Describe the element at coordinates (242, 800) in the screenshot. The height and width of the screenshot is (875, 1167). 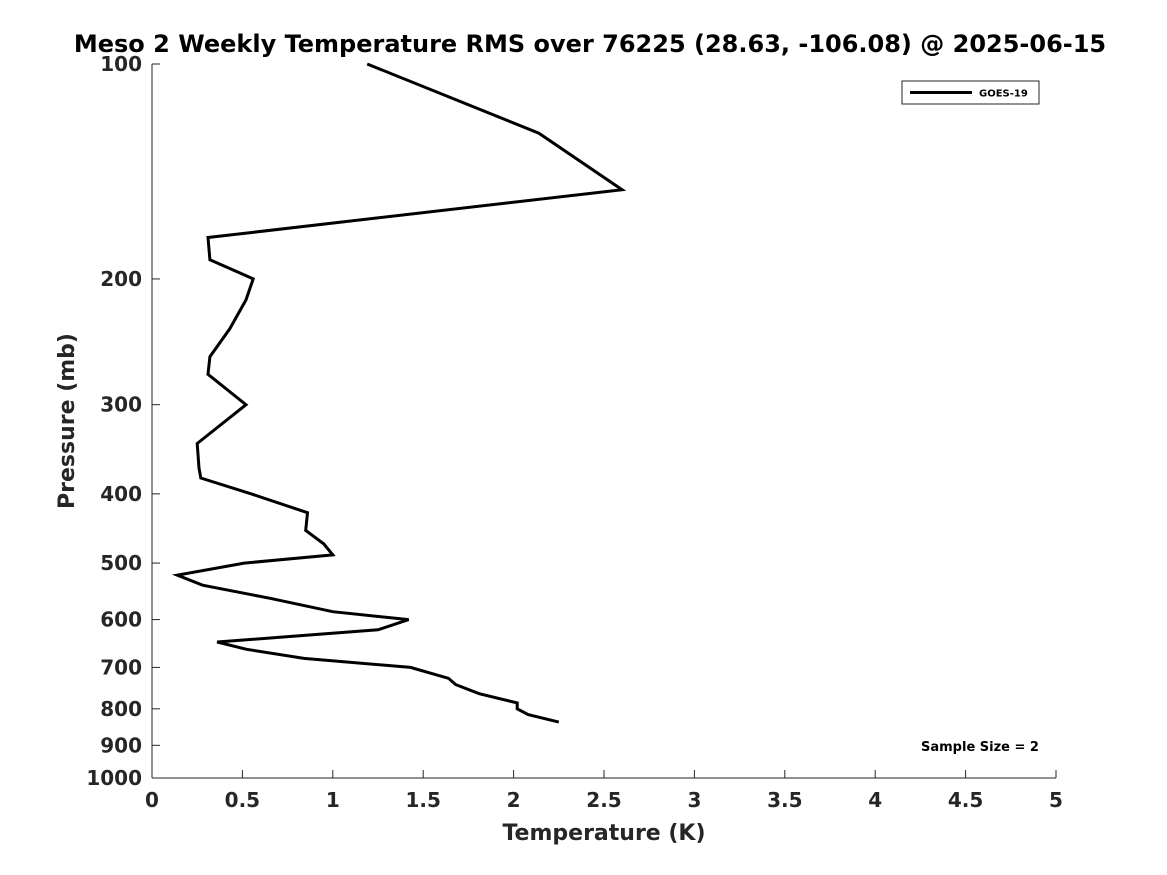
I see `x-tick-label: 0.5` at that location.